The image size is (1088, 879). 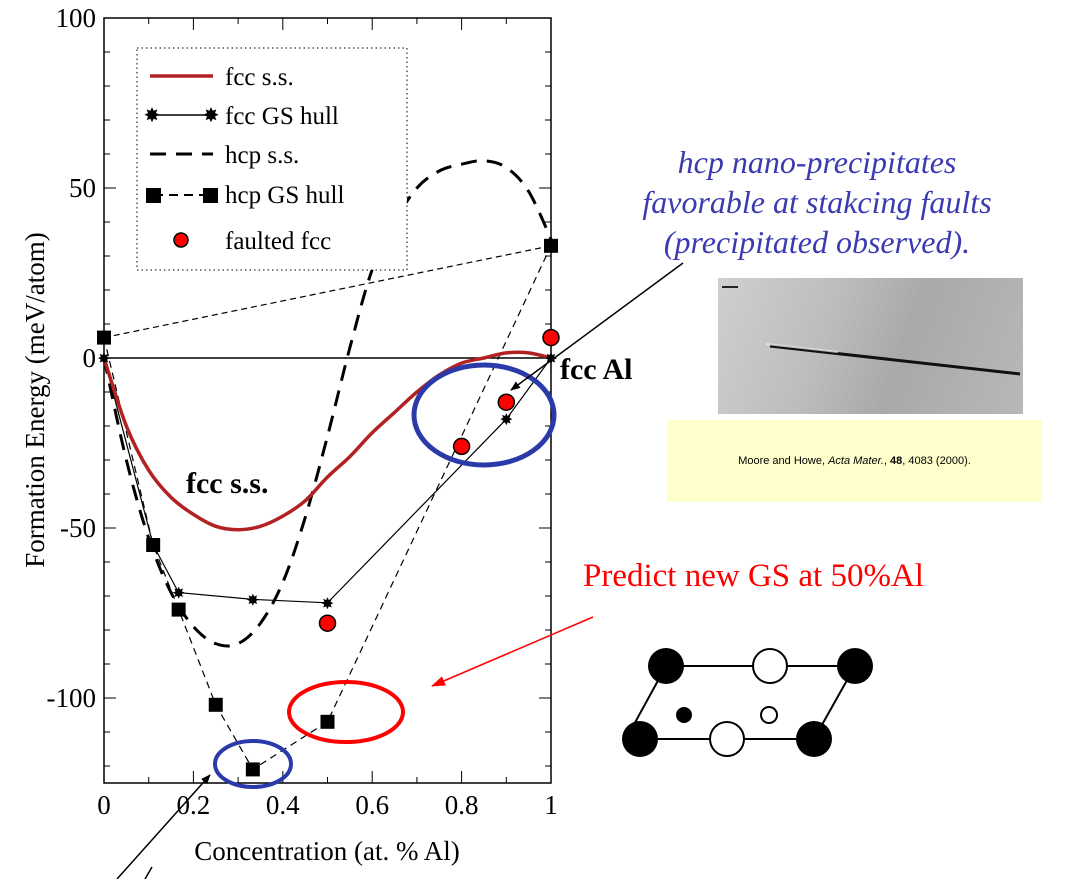 I want to click on legend-label-hcp-ss: hcp s.s., so click(x=262, y=155).